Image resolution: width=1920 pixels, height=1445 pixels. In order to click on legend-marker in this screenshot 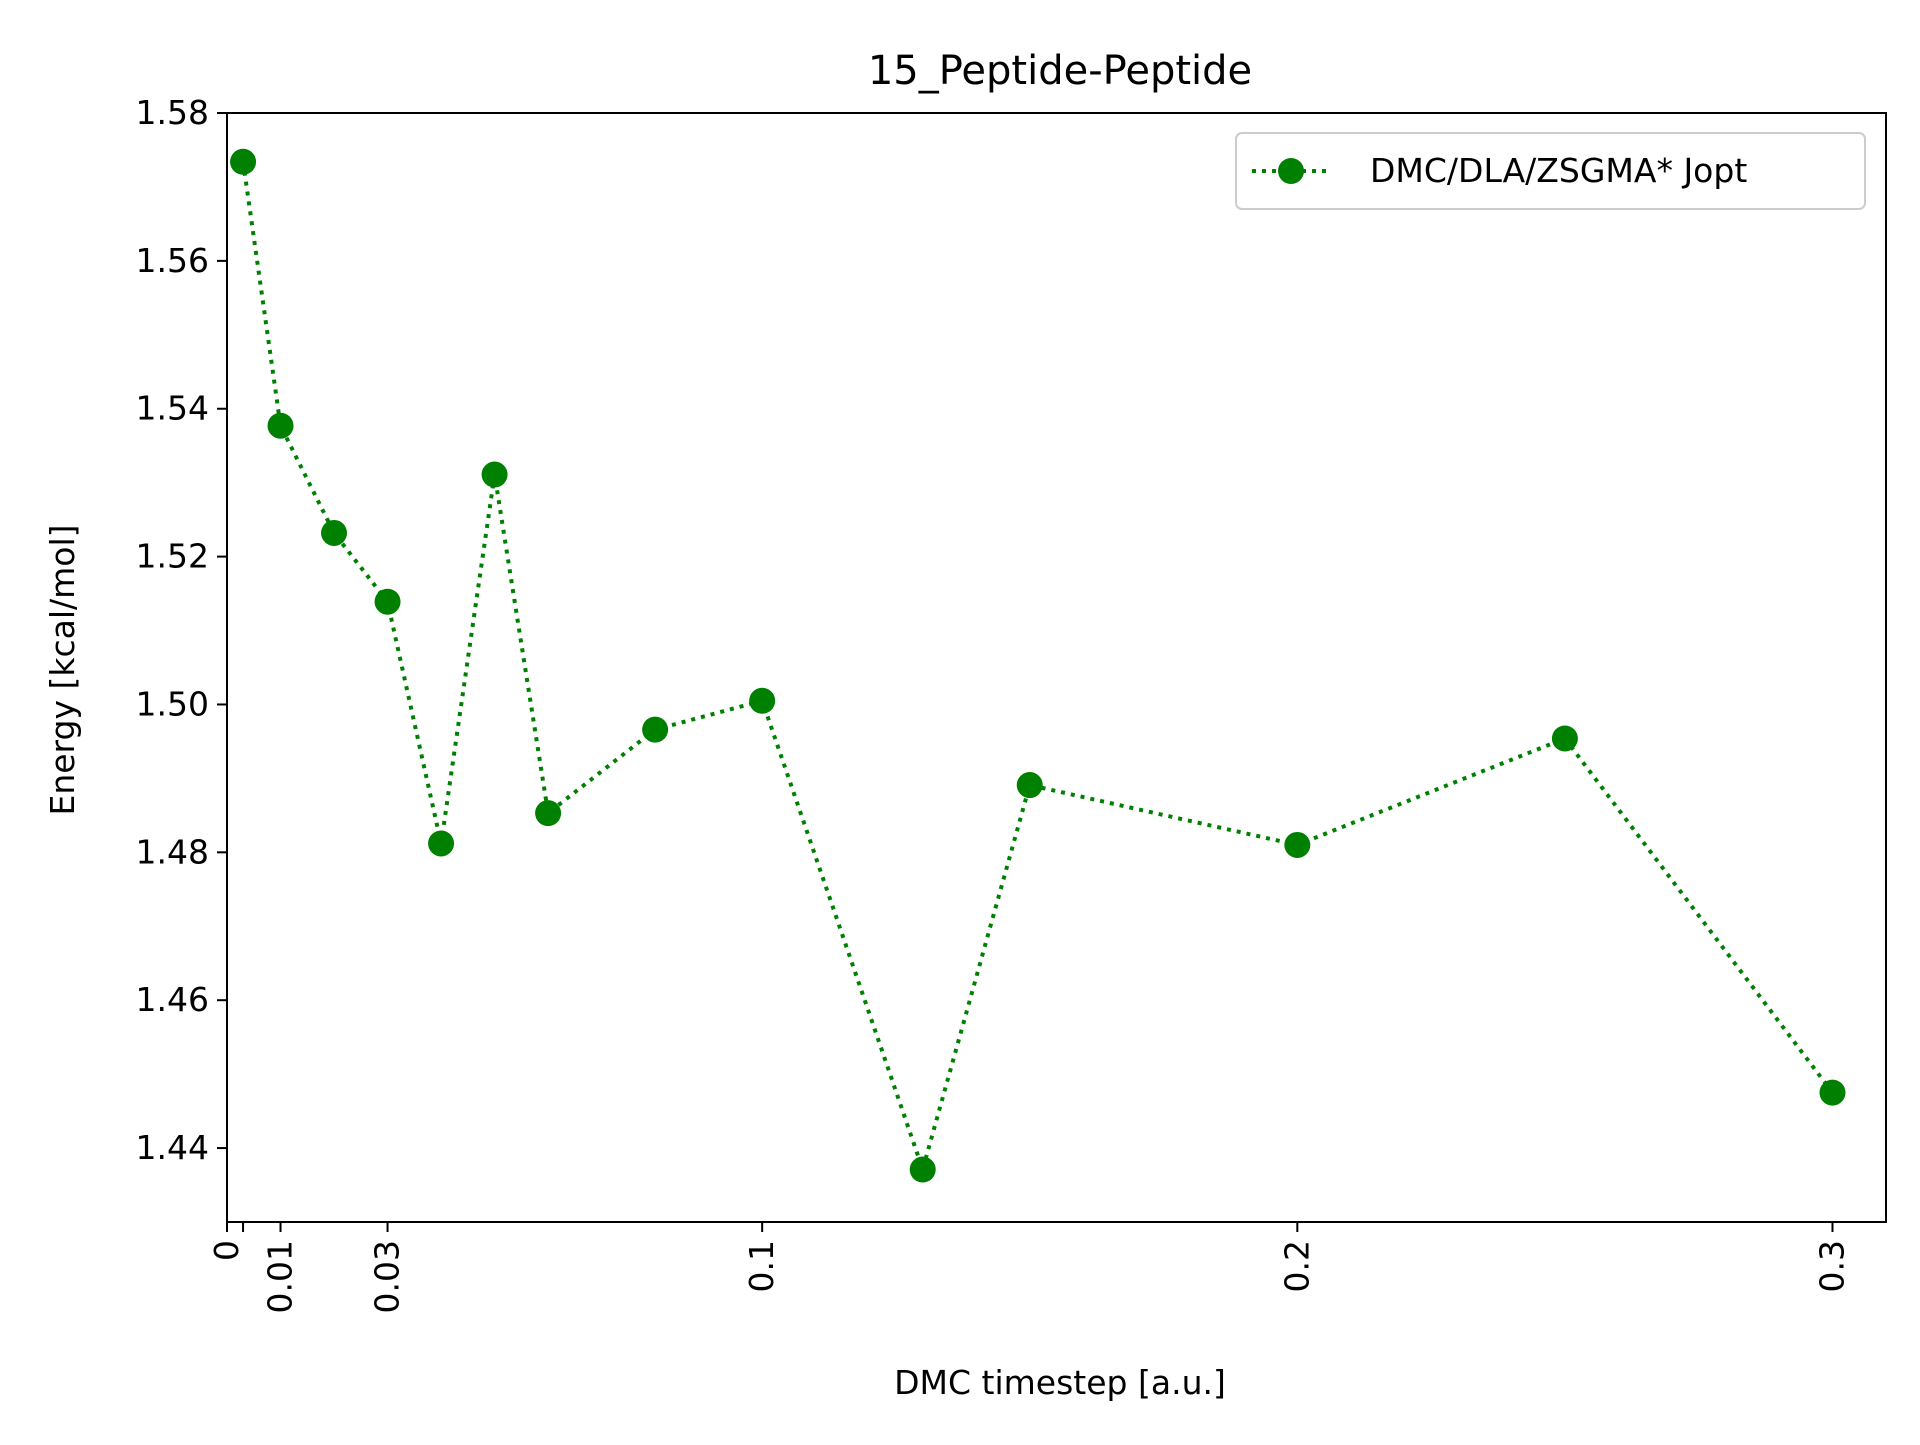, I will do `click(1291, 171)`.